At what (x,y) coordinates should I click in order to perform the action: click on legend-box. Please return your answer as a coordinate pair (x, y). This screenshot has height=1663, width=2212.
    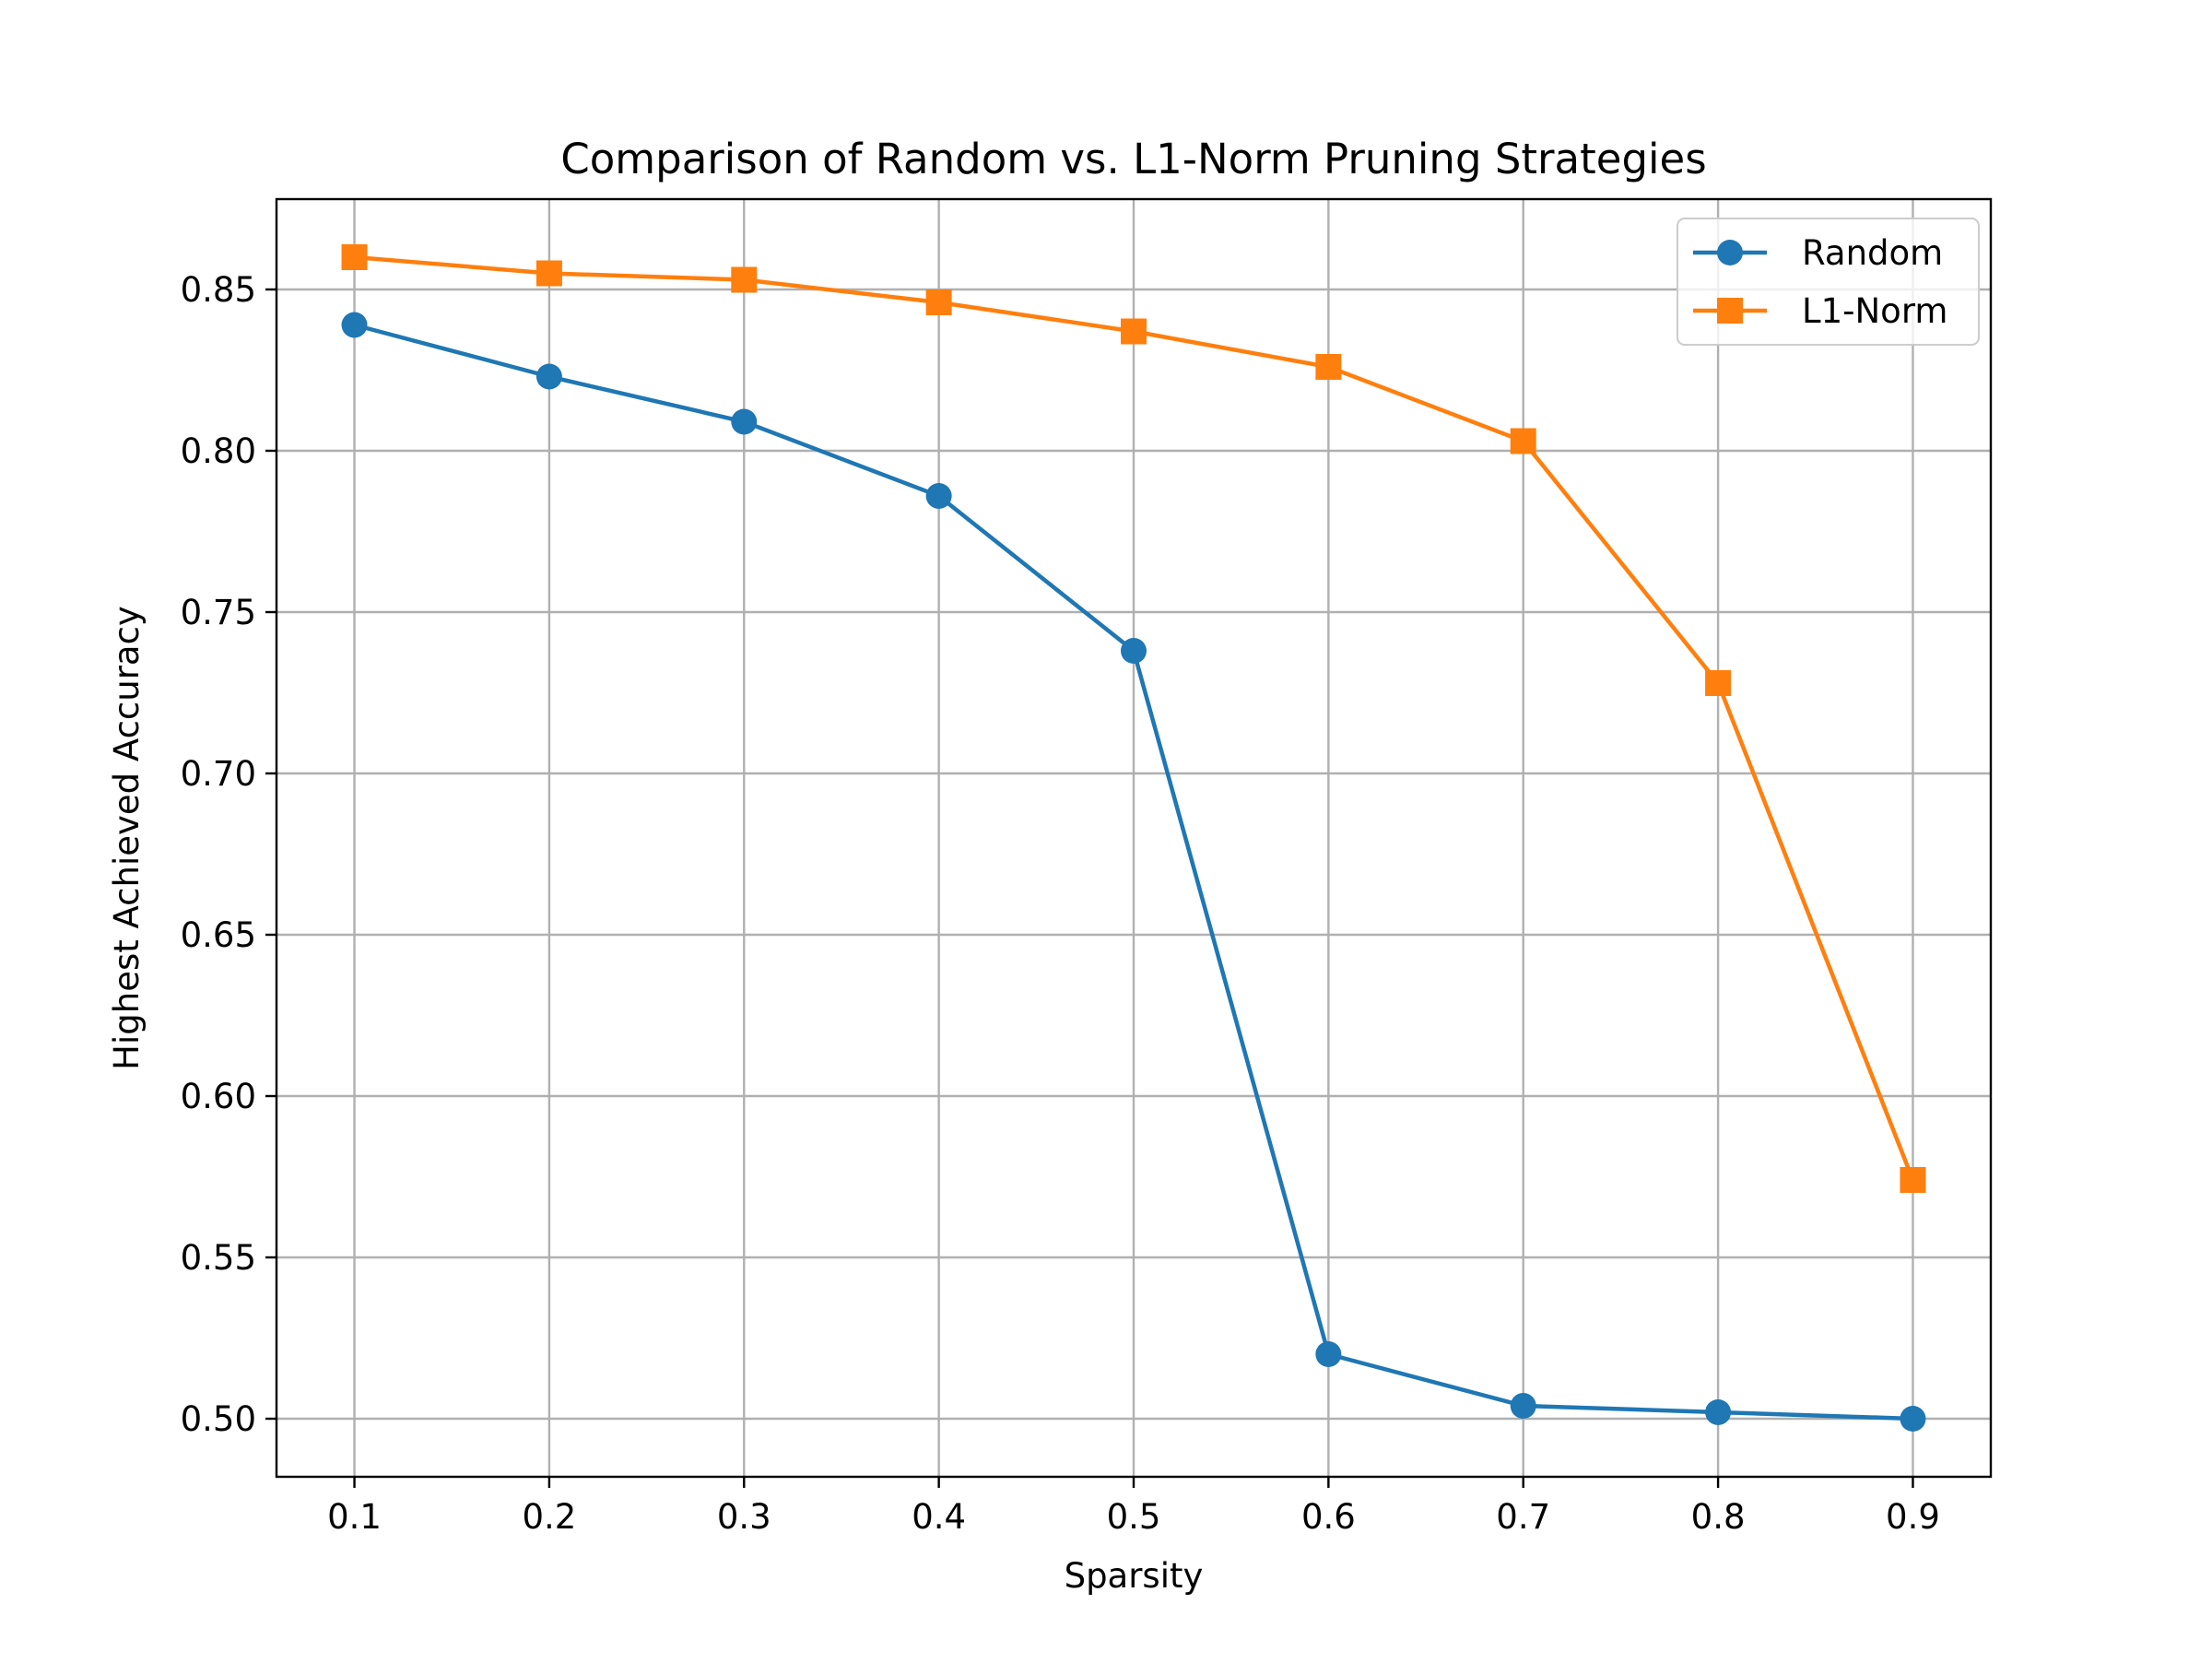
    Looking at the image, I should click on (1828, 282).